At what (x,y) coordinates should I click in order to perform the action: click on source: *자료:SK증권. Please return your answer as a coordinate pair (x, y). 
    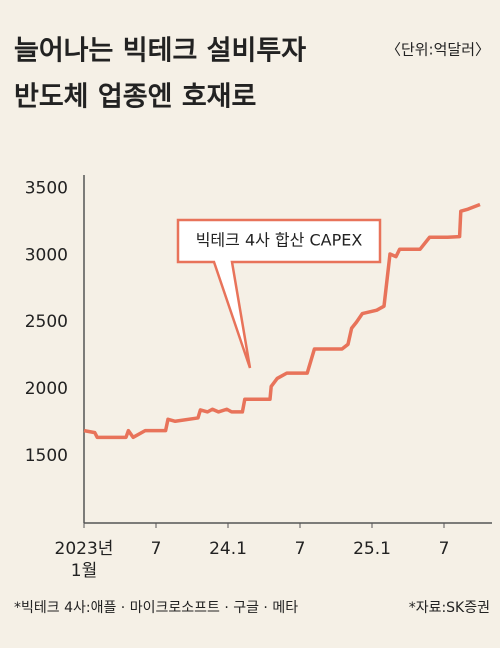
    Looking at the image, I should click on (449, 608).